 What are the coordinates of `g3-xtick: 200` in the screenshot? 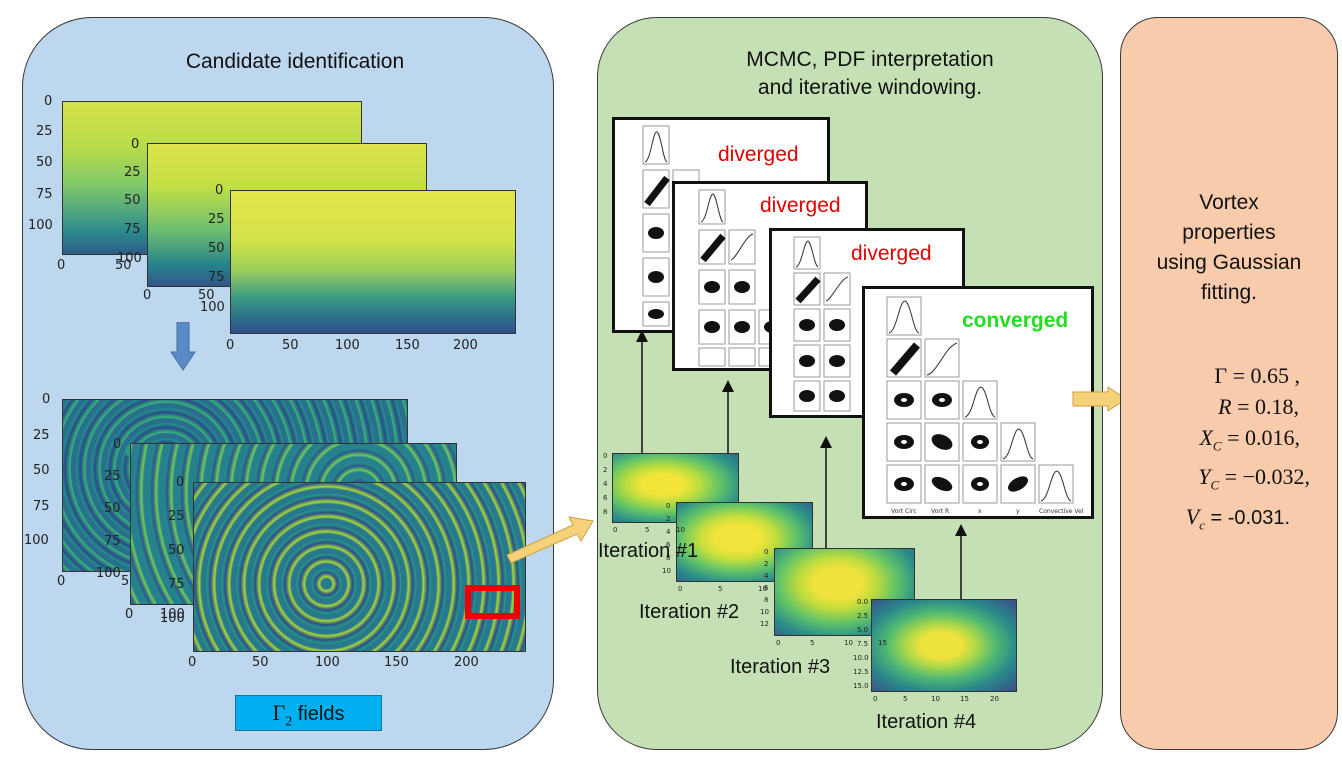 It's located at (466, 662).